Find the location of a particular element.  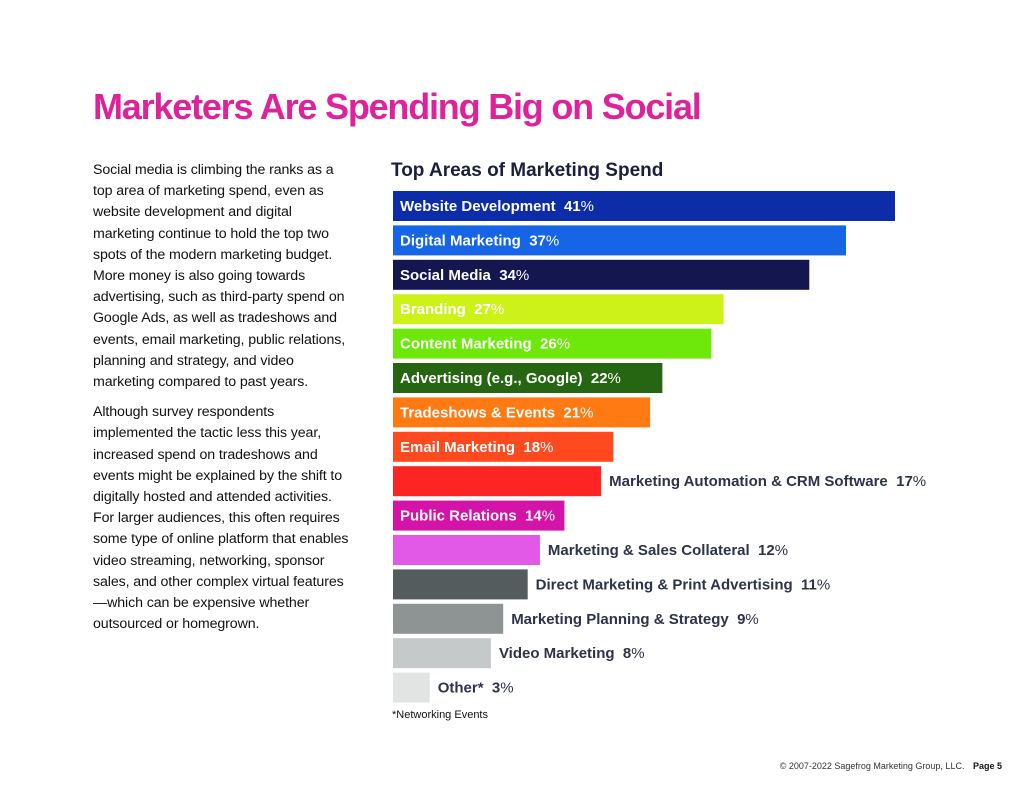

bar-category: Marketing & Sales Collateral is located at coordinates (653, 550).